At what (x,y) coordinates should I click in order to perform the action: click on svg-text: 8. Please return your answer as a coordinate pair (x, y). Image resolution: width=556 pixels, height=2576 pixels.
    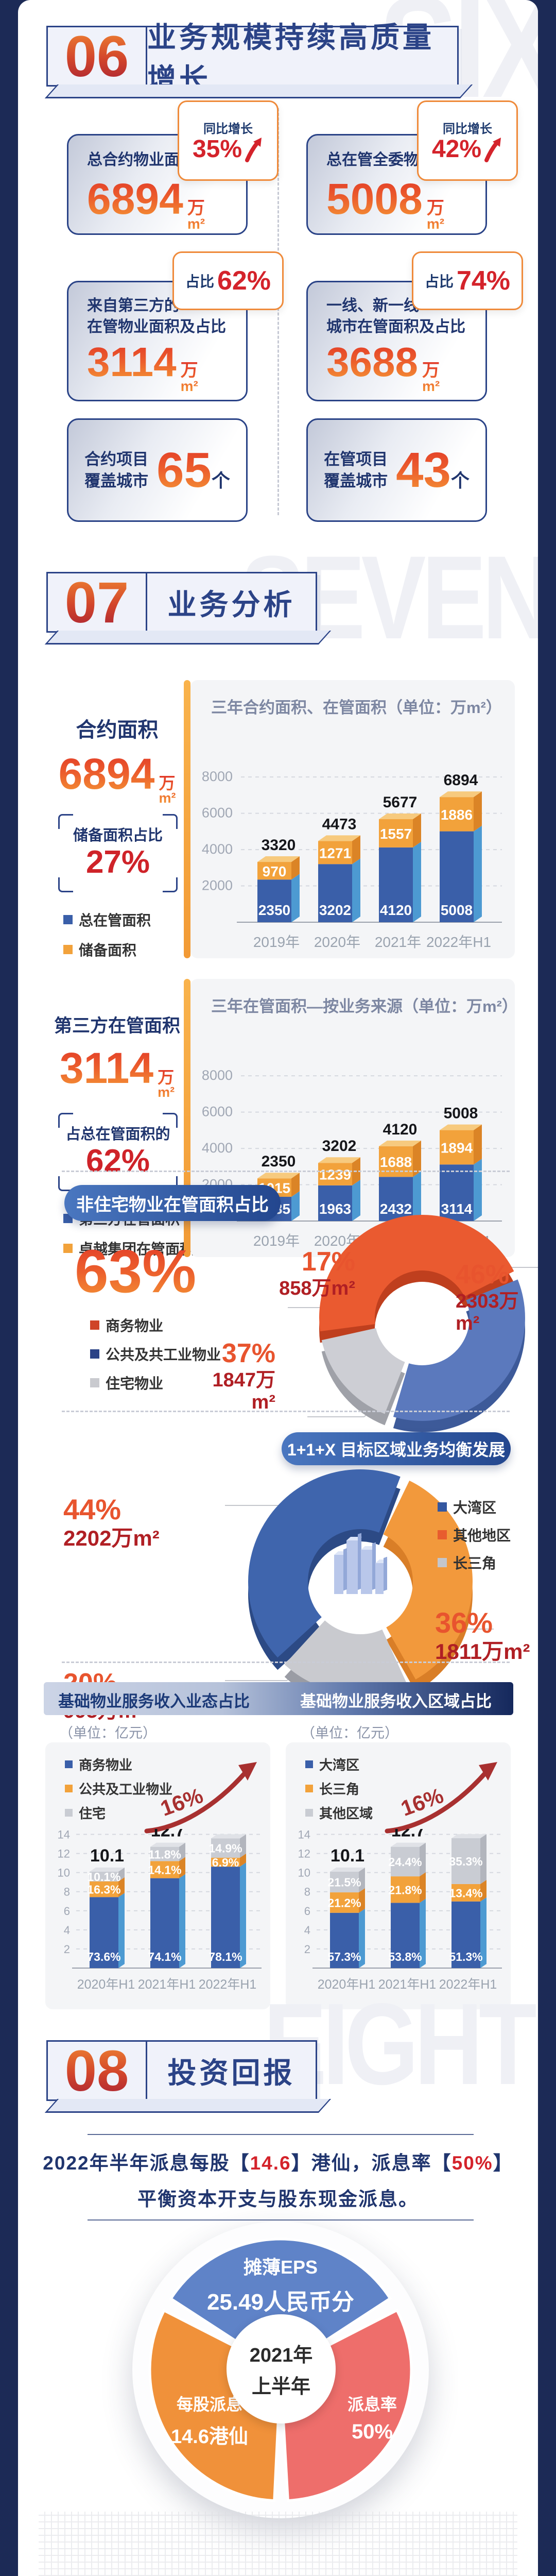
    Looking at the image, I should click on (67, 1892).